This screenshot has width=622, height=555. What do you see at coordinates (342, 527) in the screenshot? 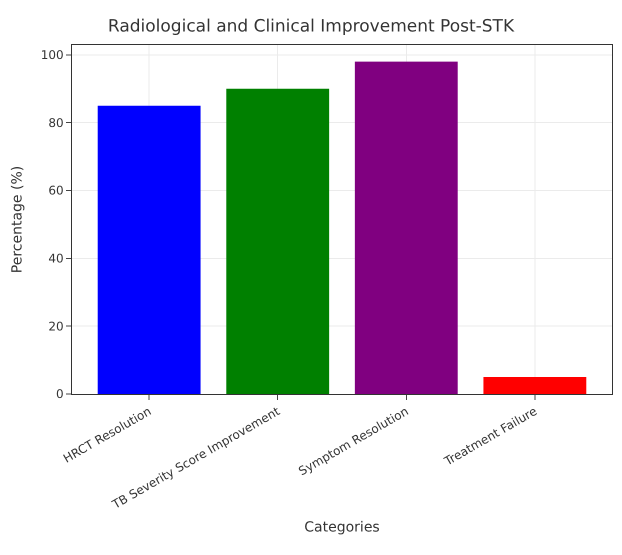
I see `x-axis-title: Categories` at bounding box center [342, 527].